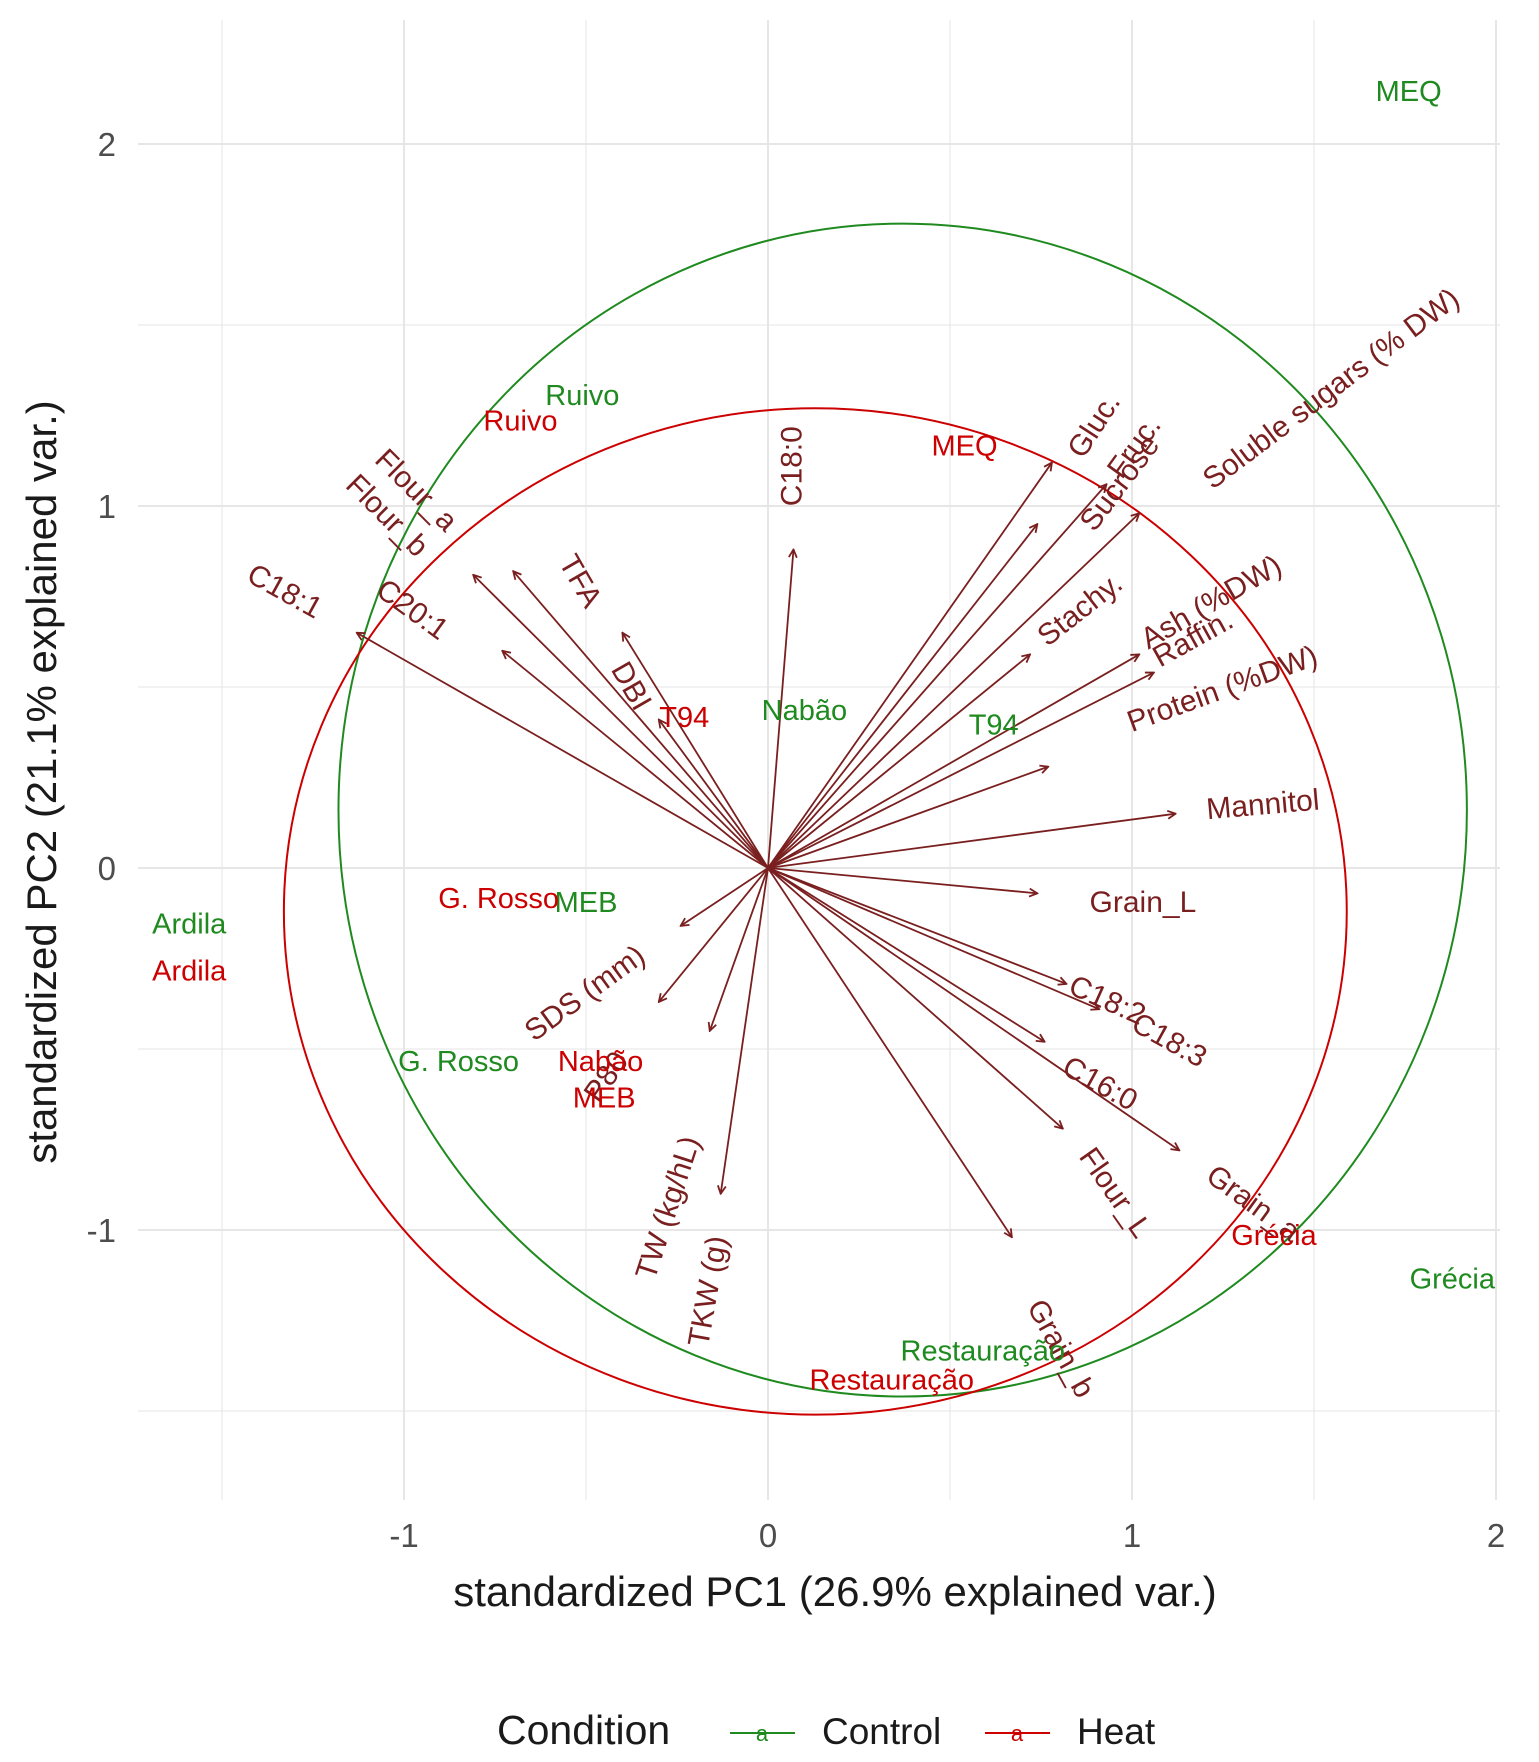 The image size is (1539, 1762). I want to click on observation-label-control: Ruivo, so click(582, 396).